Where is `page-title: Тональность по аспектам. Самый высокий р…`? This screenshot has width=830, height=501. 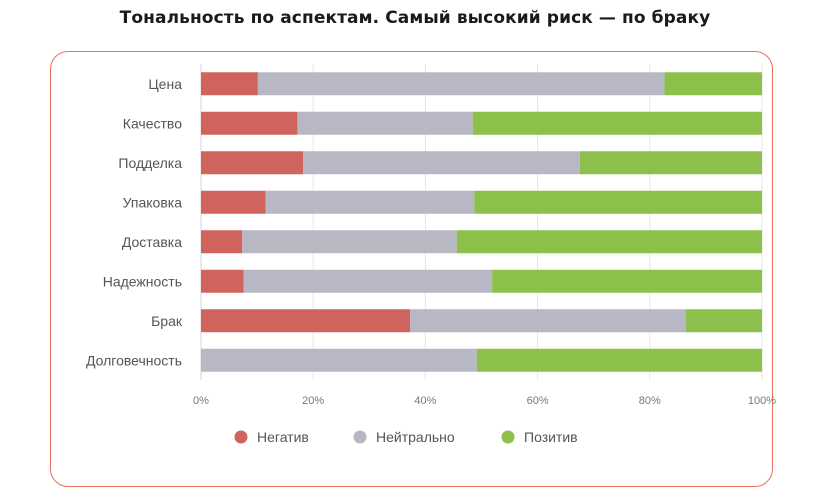 page-title: Тональность по аспектам. Самый высокий р… is located at coordinates (415, 18).